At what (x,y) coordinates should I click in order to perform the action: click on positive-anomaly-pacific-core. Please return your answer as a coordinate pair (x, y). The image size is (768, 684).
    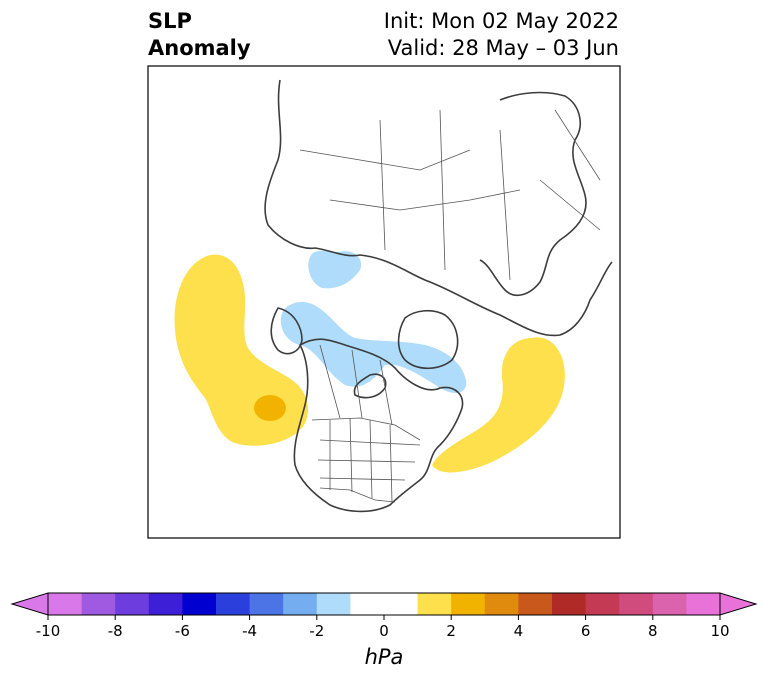
    Looking at the image, I should click on (270, 408).